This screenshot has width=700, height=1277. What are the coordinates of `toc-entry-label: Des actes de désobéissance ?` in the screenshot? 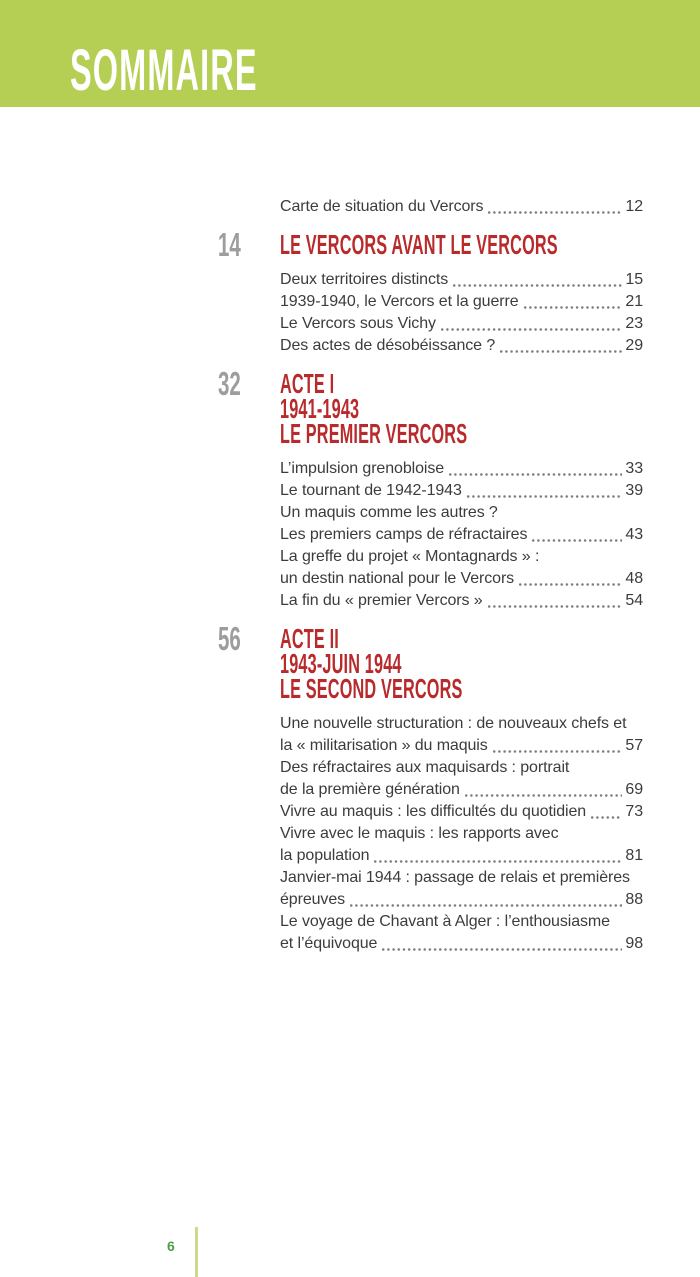 It's located at (388, 345).